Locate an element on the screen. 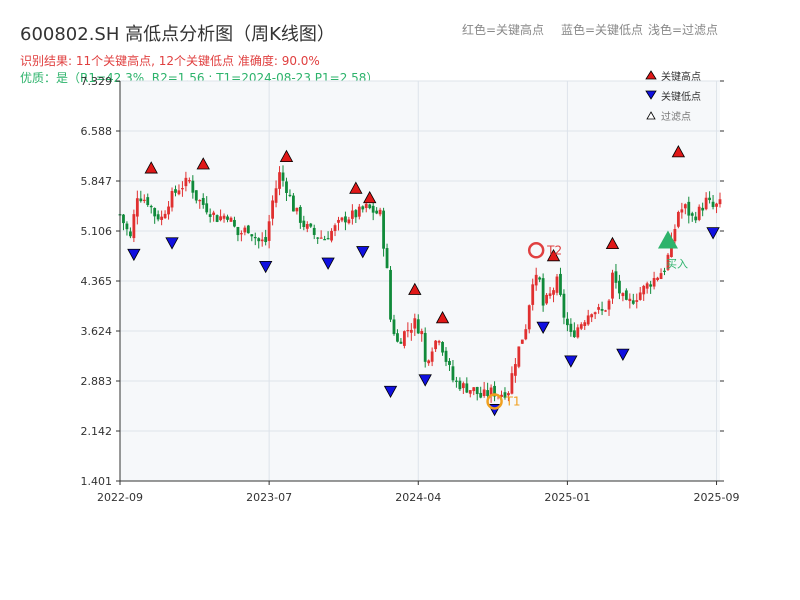  legend-red-note: 红色=关键高点 is located at coordinates (503, 30).